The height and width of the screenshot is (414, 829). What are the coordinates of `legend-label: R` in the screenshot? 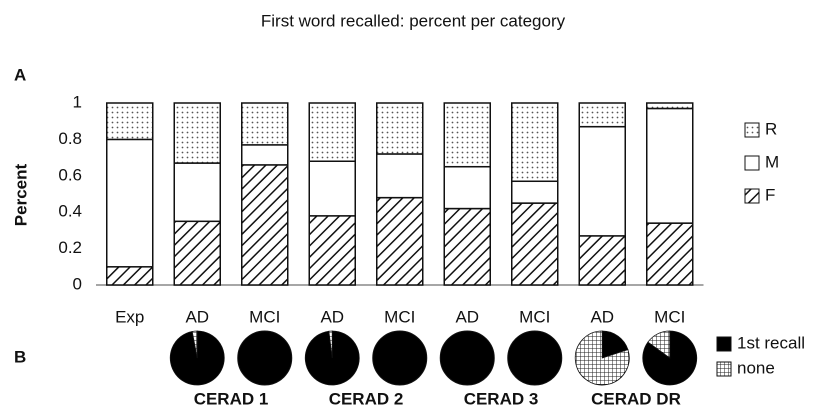 It's located at (771, 128).